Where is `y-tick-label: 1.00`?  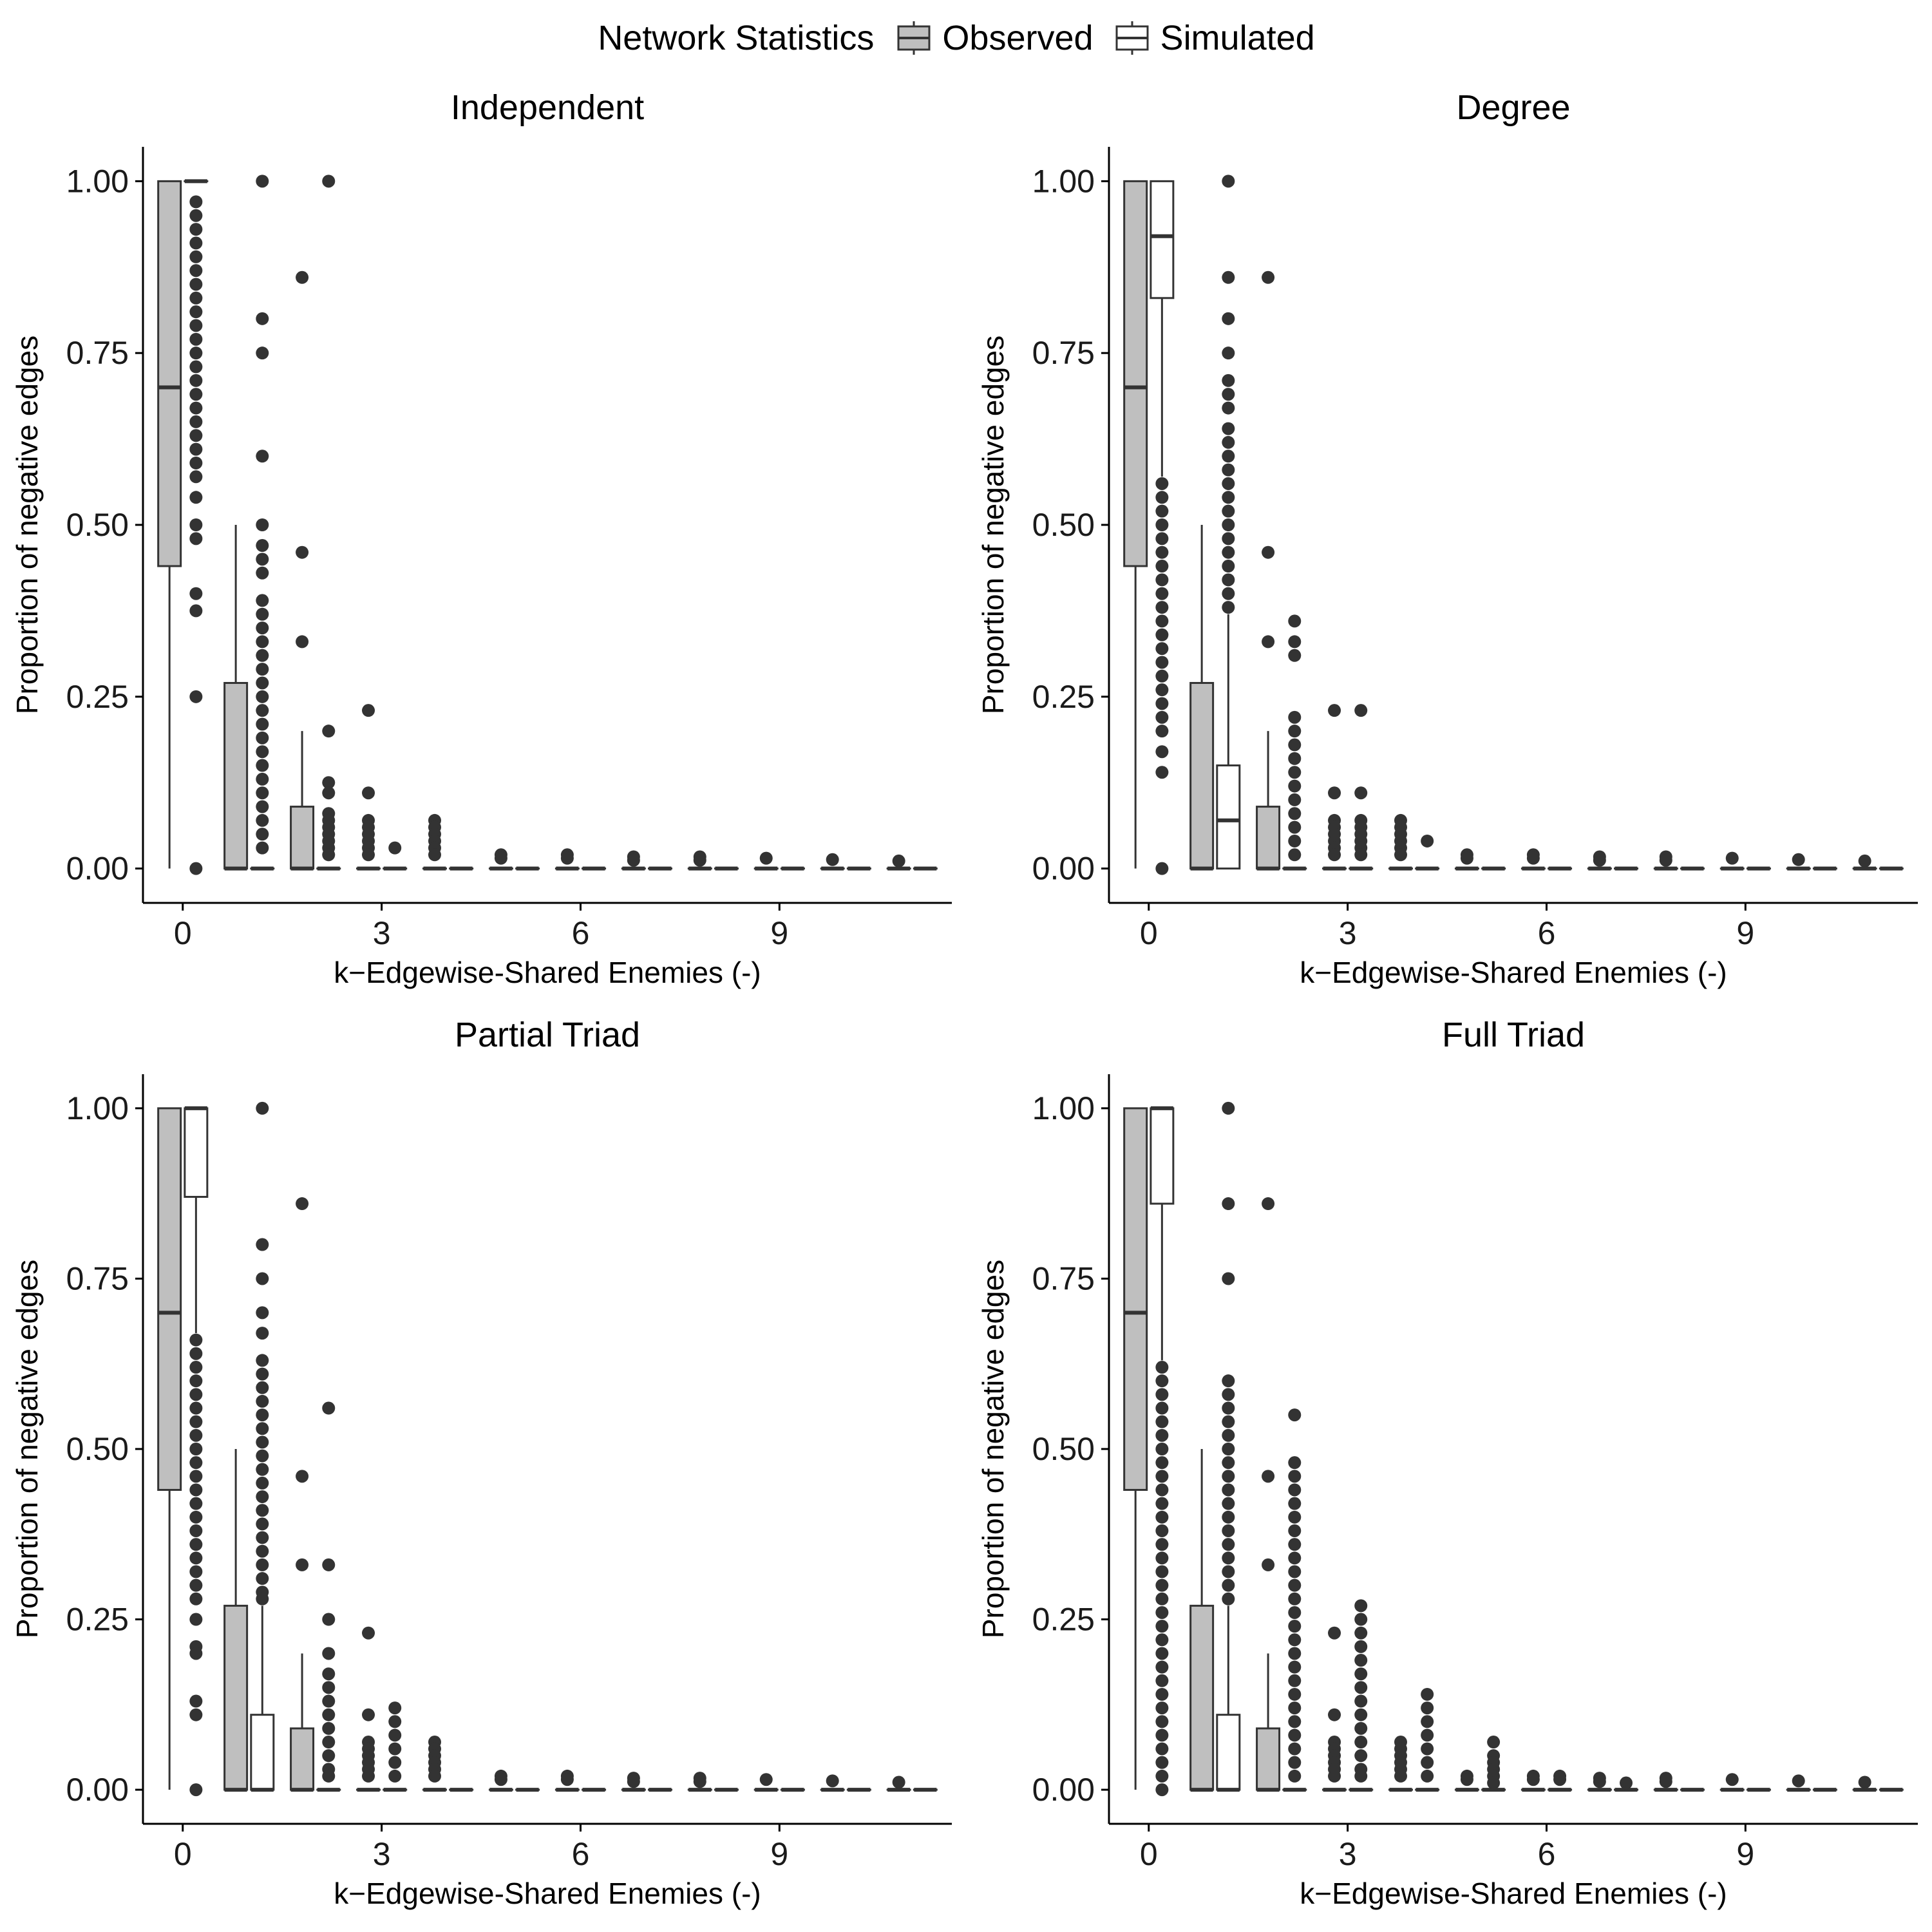 y-tick-label: 1.00 is located at coordinates (97, 181).